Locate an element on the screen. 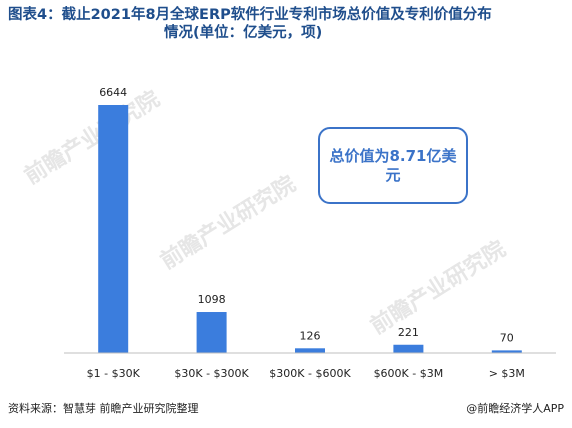 This screenshot has width=572, height=428. x-tick-label: $300K - $600K is located at coordinates (310, 373).